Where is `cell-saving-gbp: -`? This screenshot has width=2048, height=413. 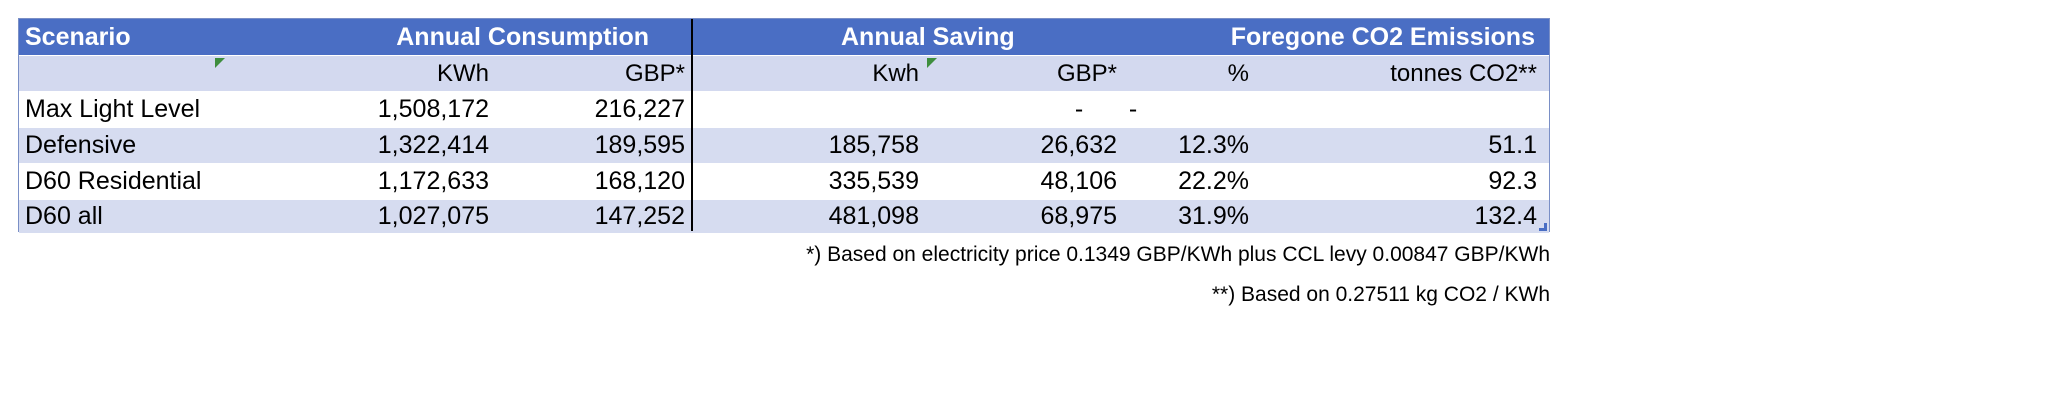 cell-saving-gbp: - is located at coordinates (1079, 109).